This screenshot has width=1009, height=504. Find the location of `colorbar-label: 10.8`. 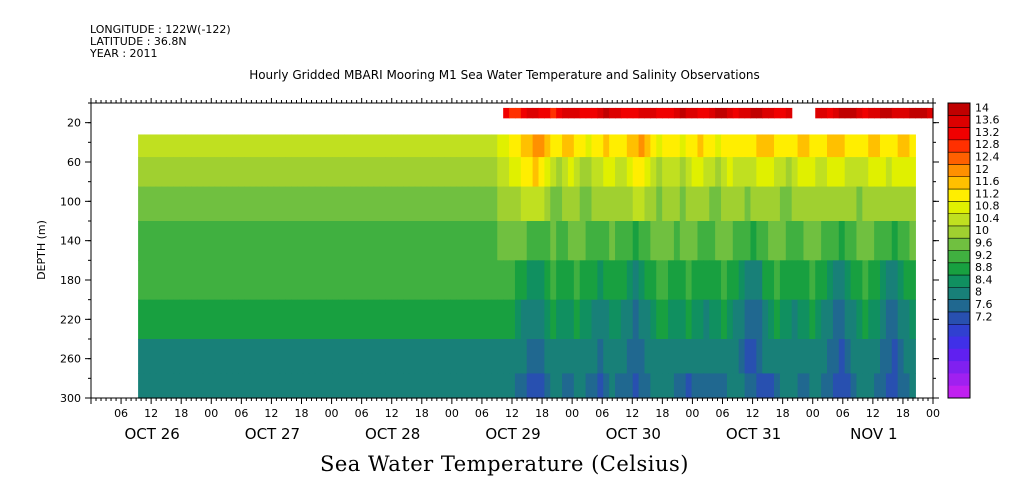

colorbar-label: 10.8 is located at coordinates (987, 206).